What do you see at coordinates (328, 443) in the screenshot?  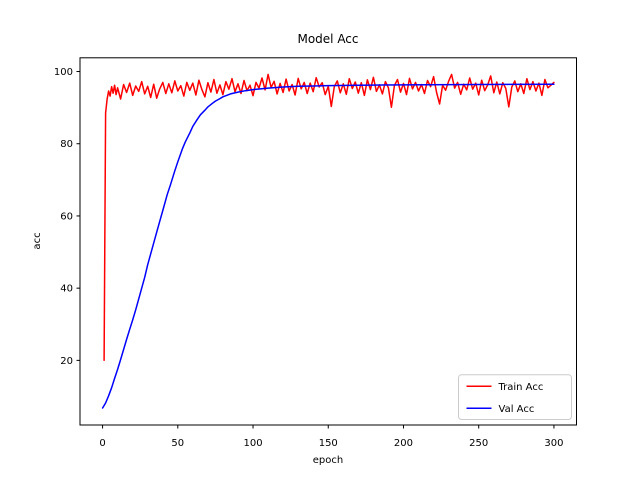 I see `x-tick-label: 150` at bounding box center [328, 443].